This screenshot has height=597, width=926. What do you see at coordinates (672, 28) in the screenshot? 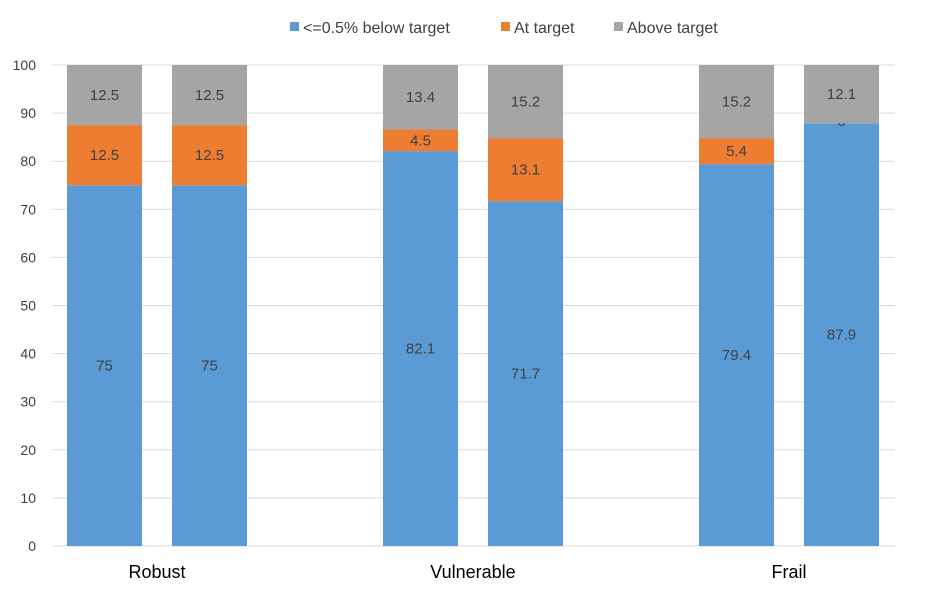
I see `legend-entry: Above target` at bounding box center [672, 28].